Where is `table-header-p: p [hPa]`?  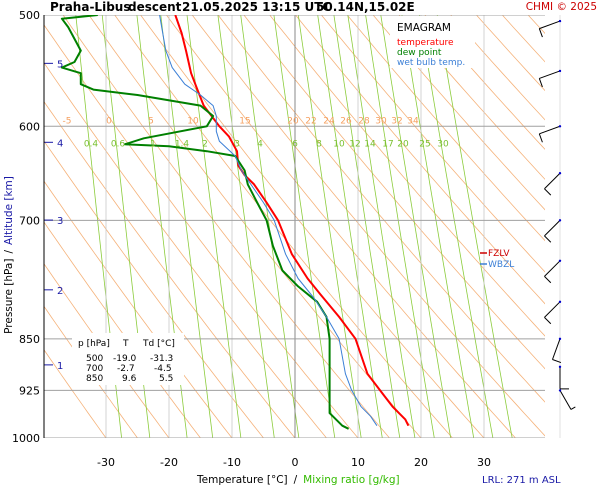 table-header-p: p [hPa] is located at coordinates (94, 344).